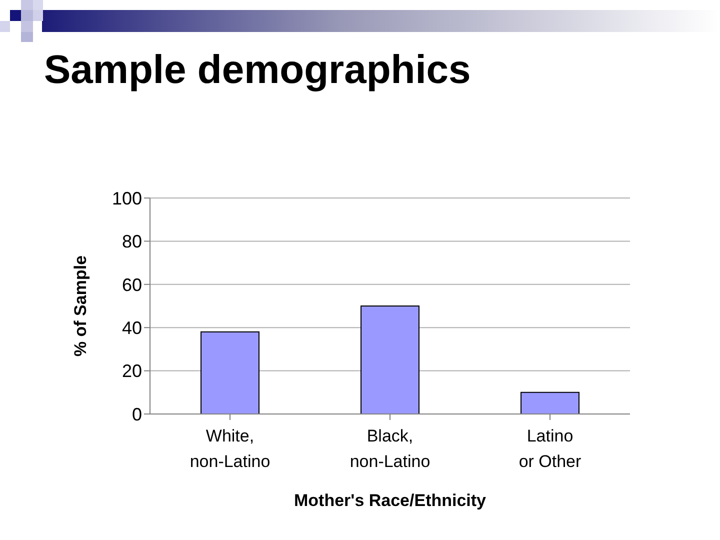  What do you see at coordinates (550, 448) in the screenshot?
I see `x-tick-label: Latino or Other` at bounding box center [550, 448].